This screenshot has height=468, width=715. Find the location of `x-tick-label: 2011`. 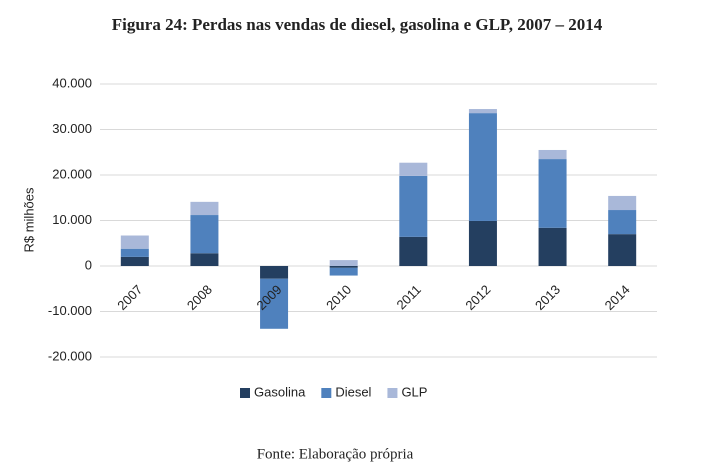

x-tick-label: 2011 is located at coordinates (408, 297).